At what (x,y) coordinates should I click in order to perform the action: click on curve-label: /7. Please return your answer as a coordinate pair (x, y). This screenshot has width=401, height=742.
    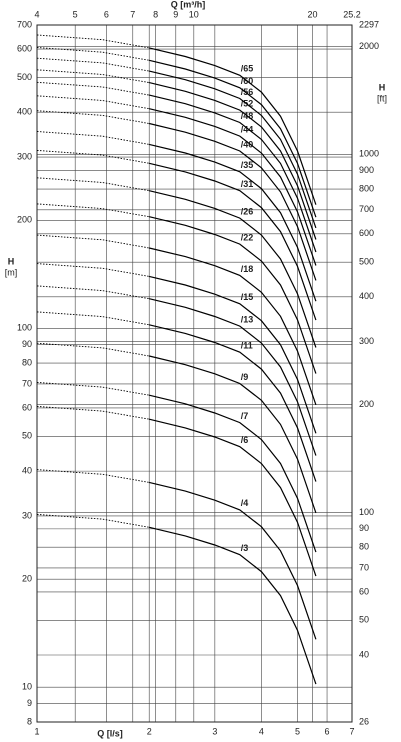
    Looking at the image, I should click on (245, 416).